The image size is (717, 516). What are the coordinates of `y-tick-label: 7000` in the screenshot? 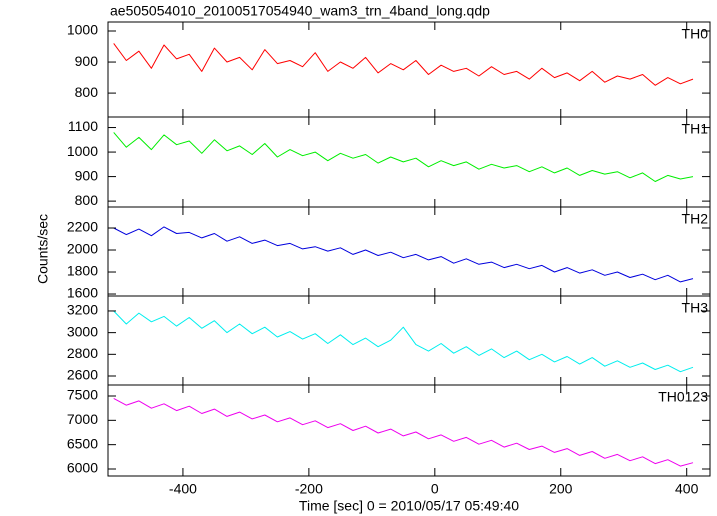 It's located at (82, 419).